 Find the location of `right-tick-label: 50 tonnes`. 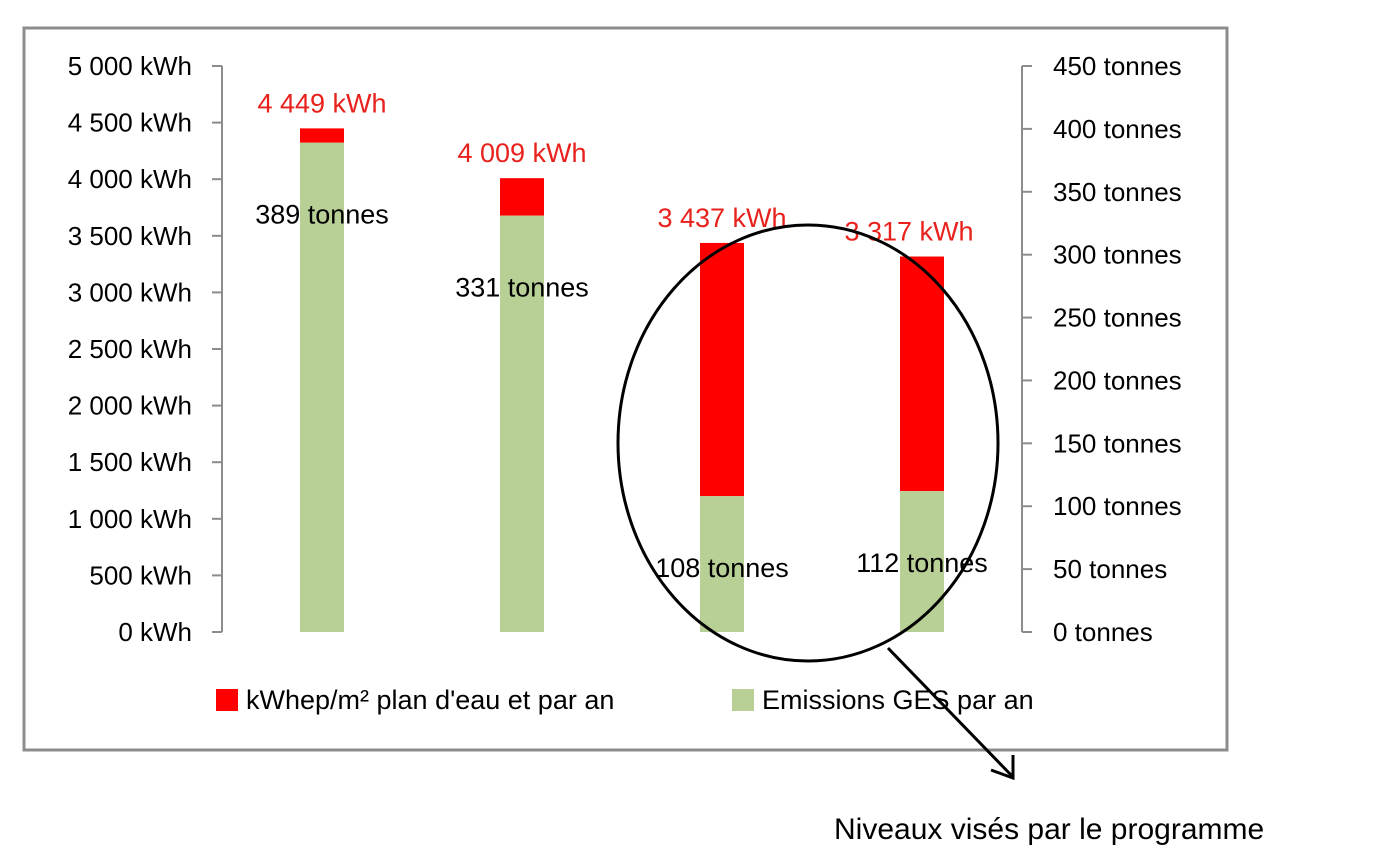

right-tick-label: 50 tonnes is located at coordinates (1110, 569).